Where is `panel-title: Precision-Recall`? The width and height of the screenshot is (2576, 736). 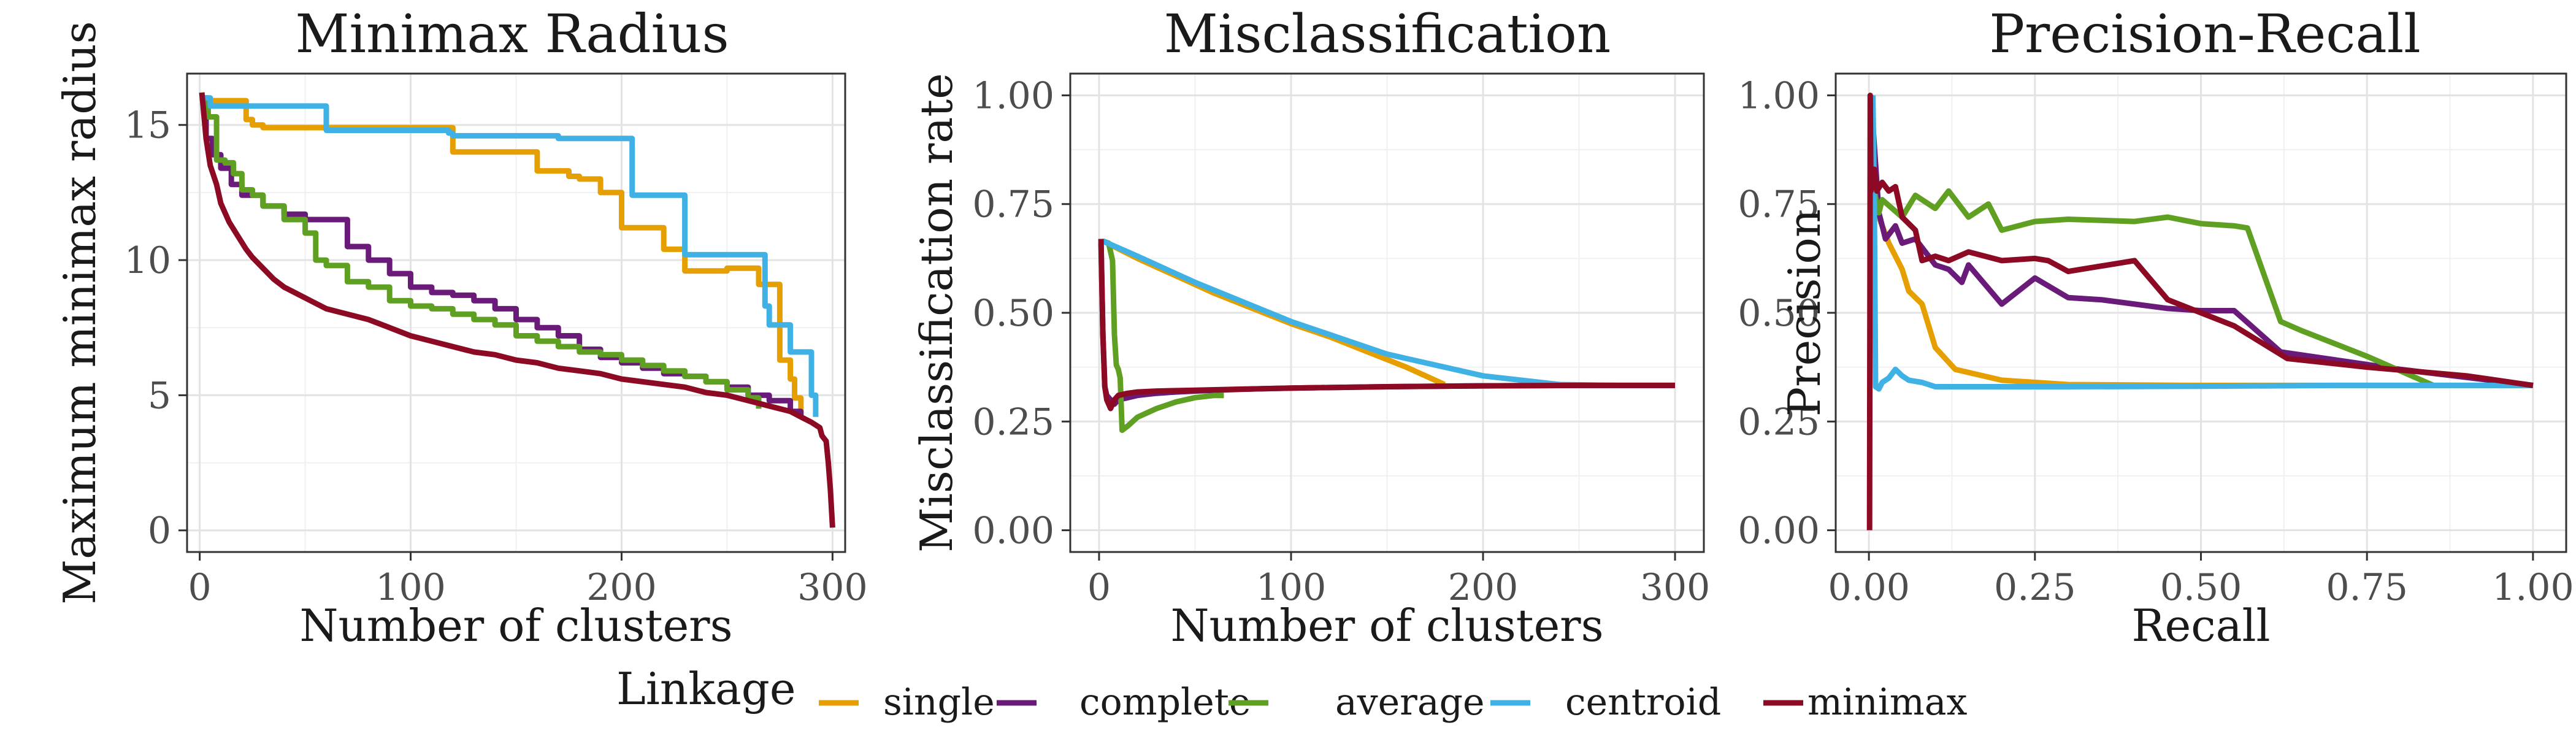
panel-title: Precision-Recall is located at coordinates (2205, 34).